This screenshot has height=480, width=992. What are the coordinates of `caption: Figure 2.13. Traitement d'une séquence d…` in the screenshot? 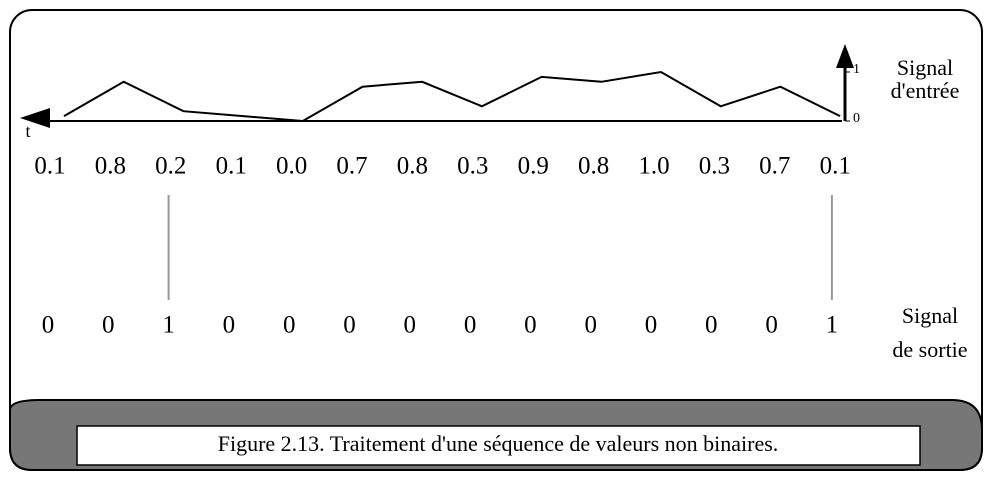 It's located at (498, 443).